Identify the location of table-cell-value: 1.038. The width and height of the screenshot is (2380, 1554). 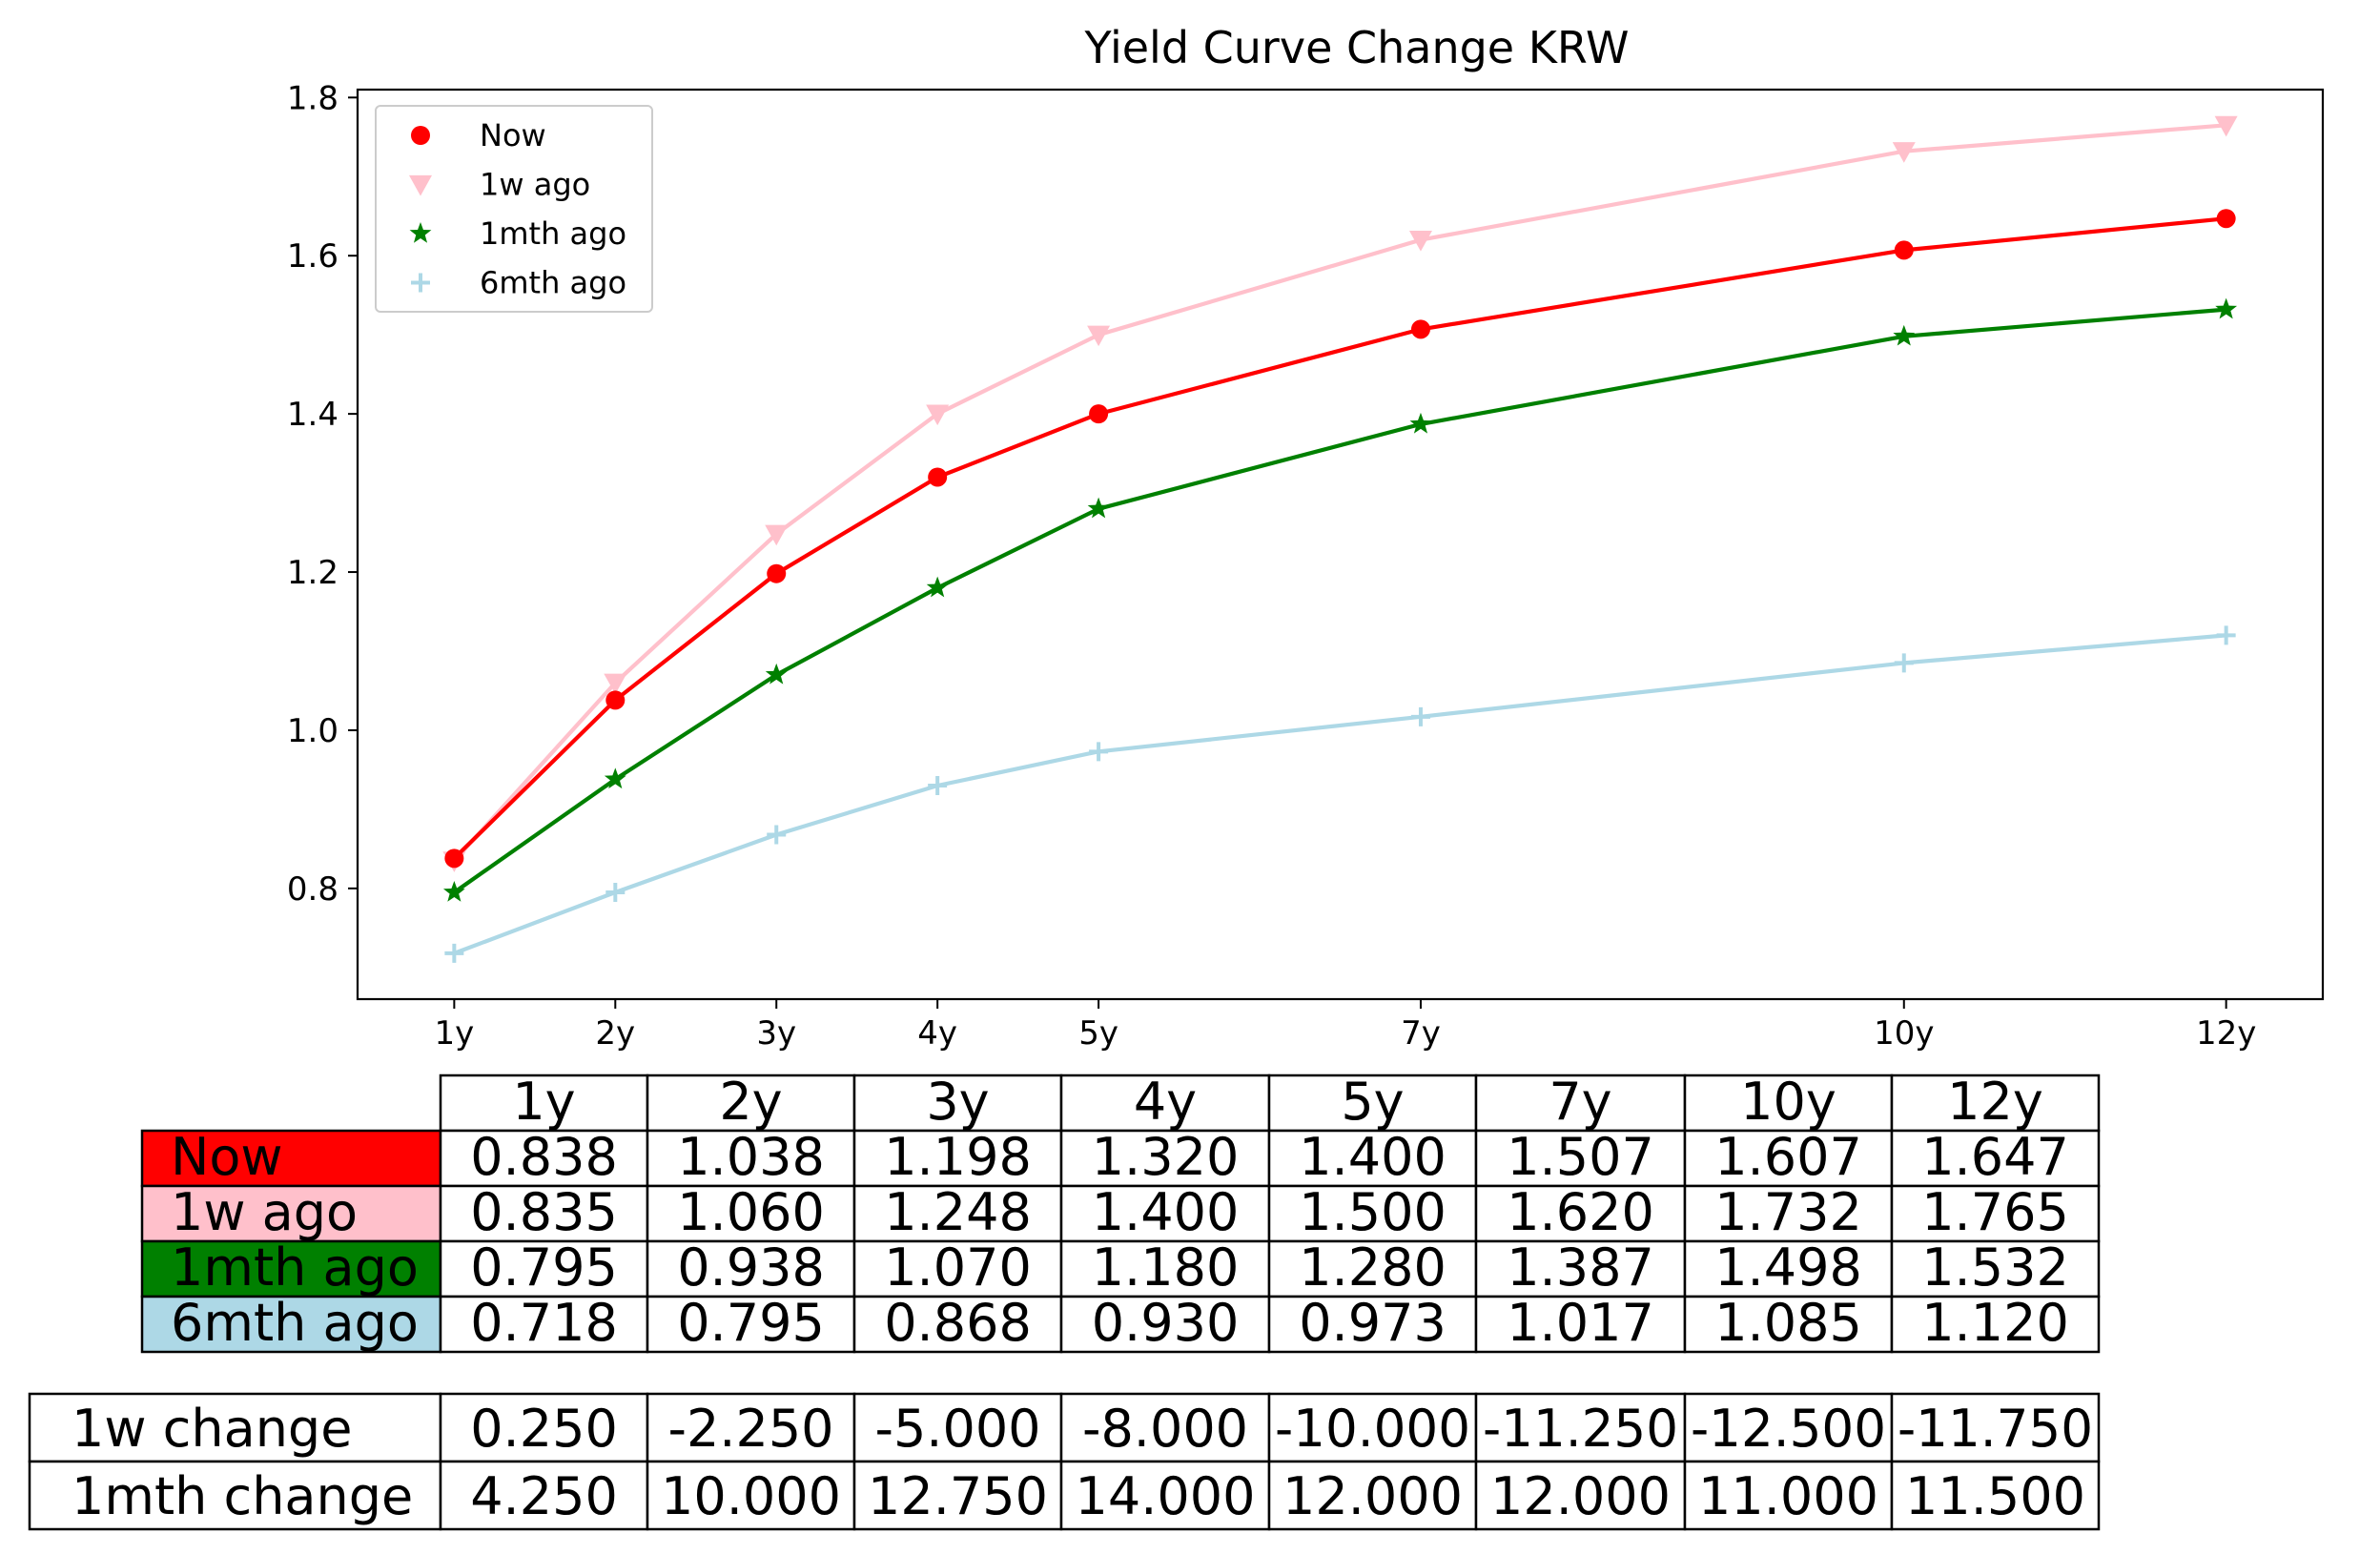
(751, 1157).